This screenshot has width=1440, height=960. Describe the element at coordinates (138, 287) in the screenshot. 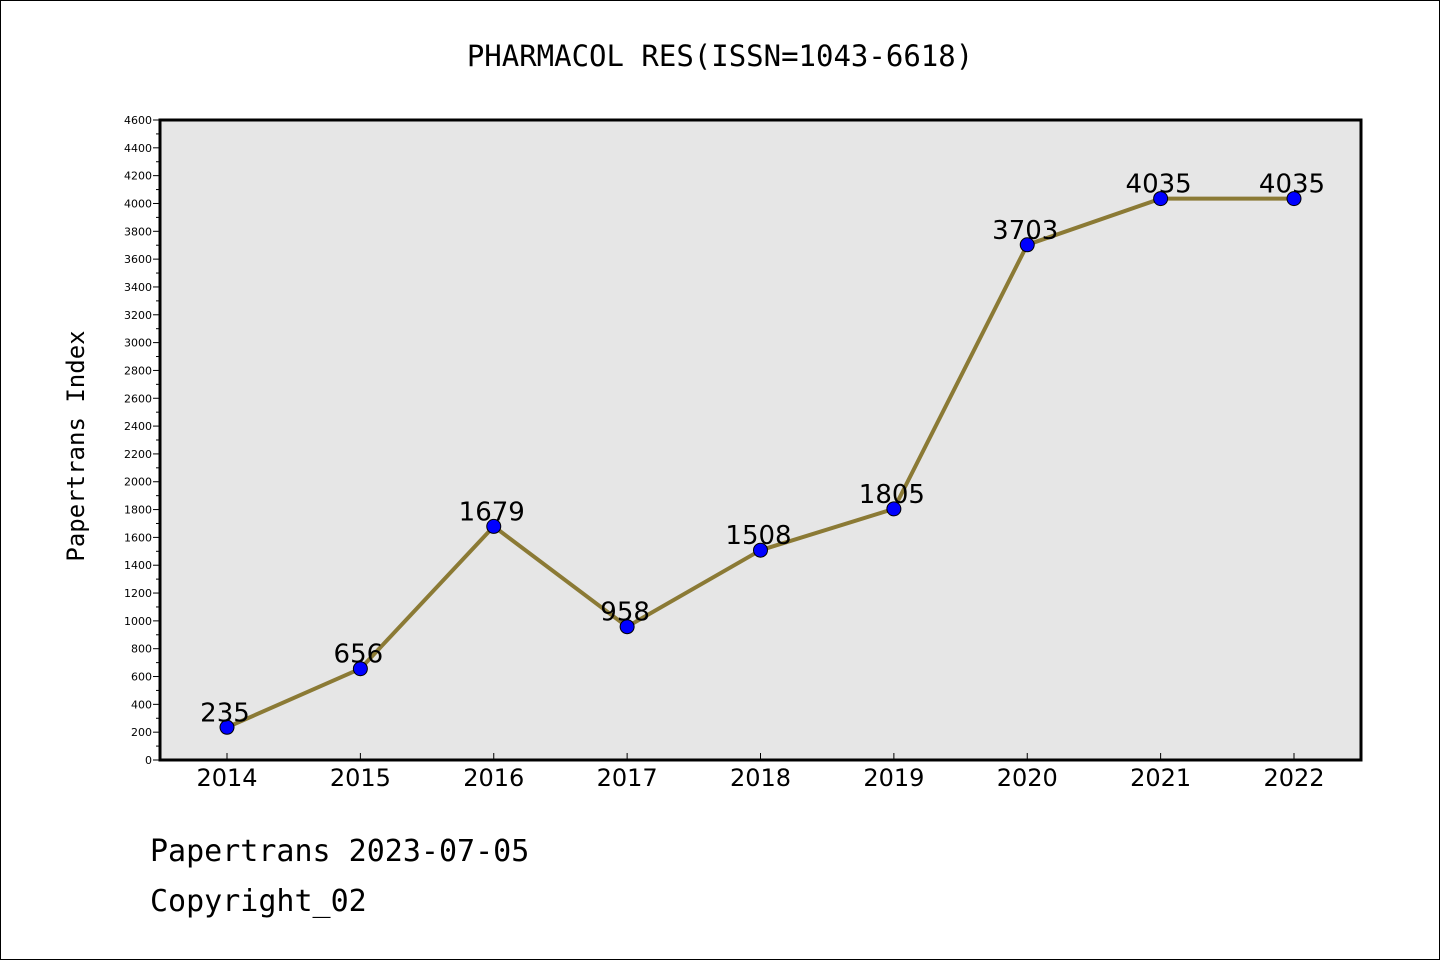

I see `y-tick-label: 3400` at that location.